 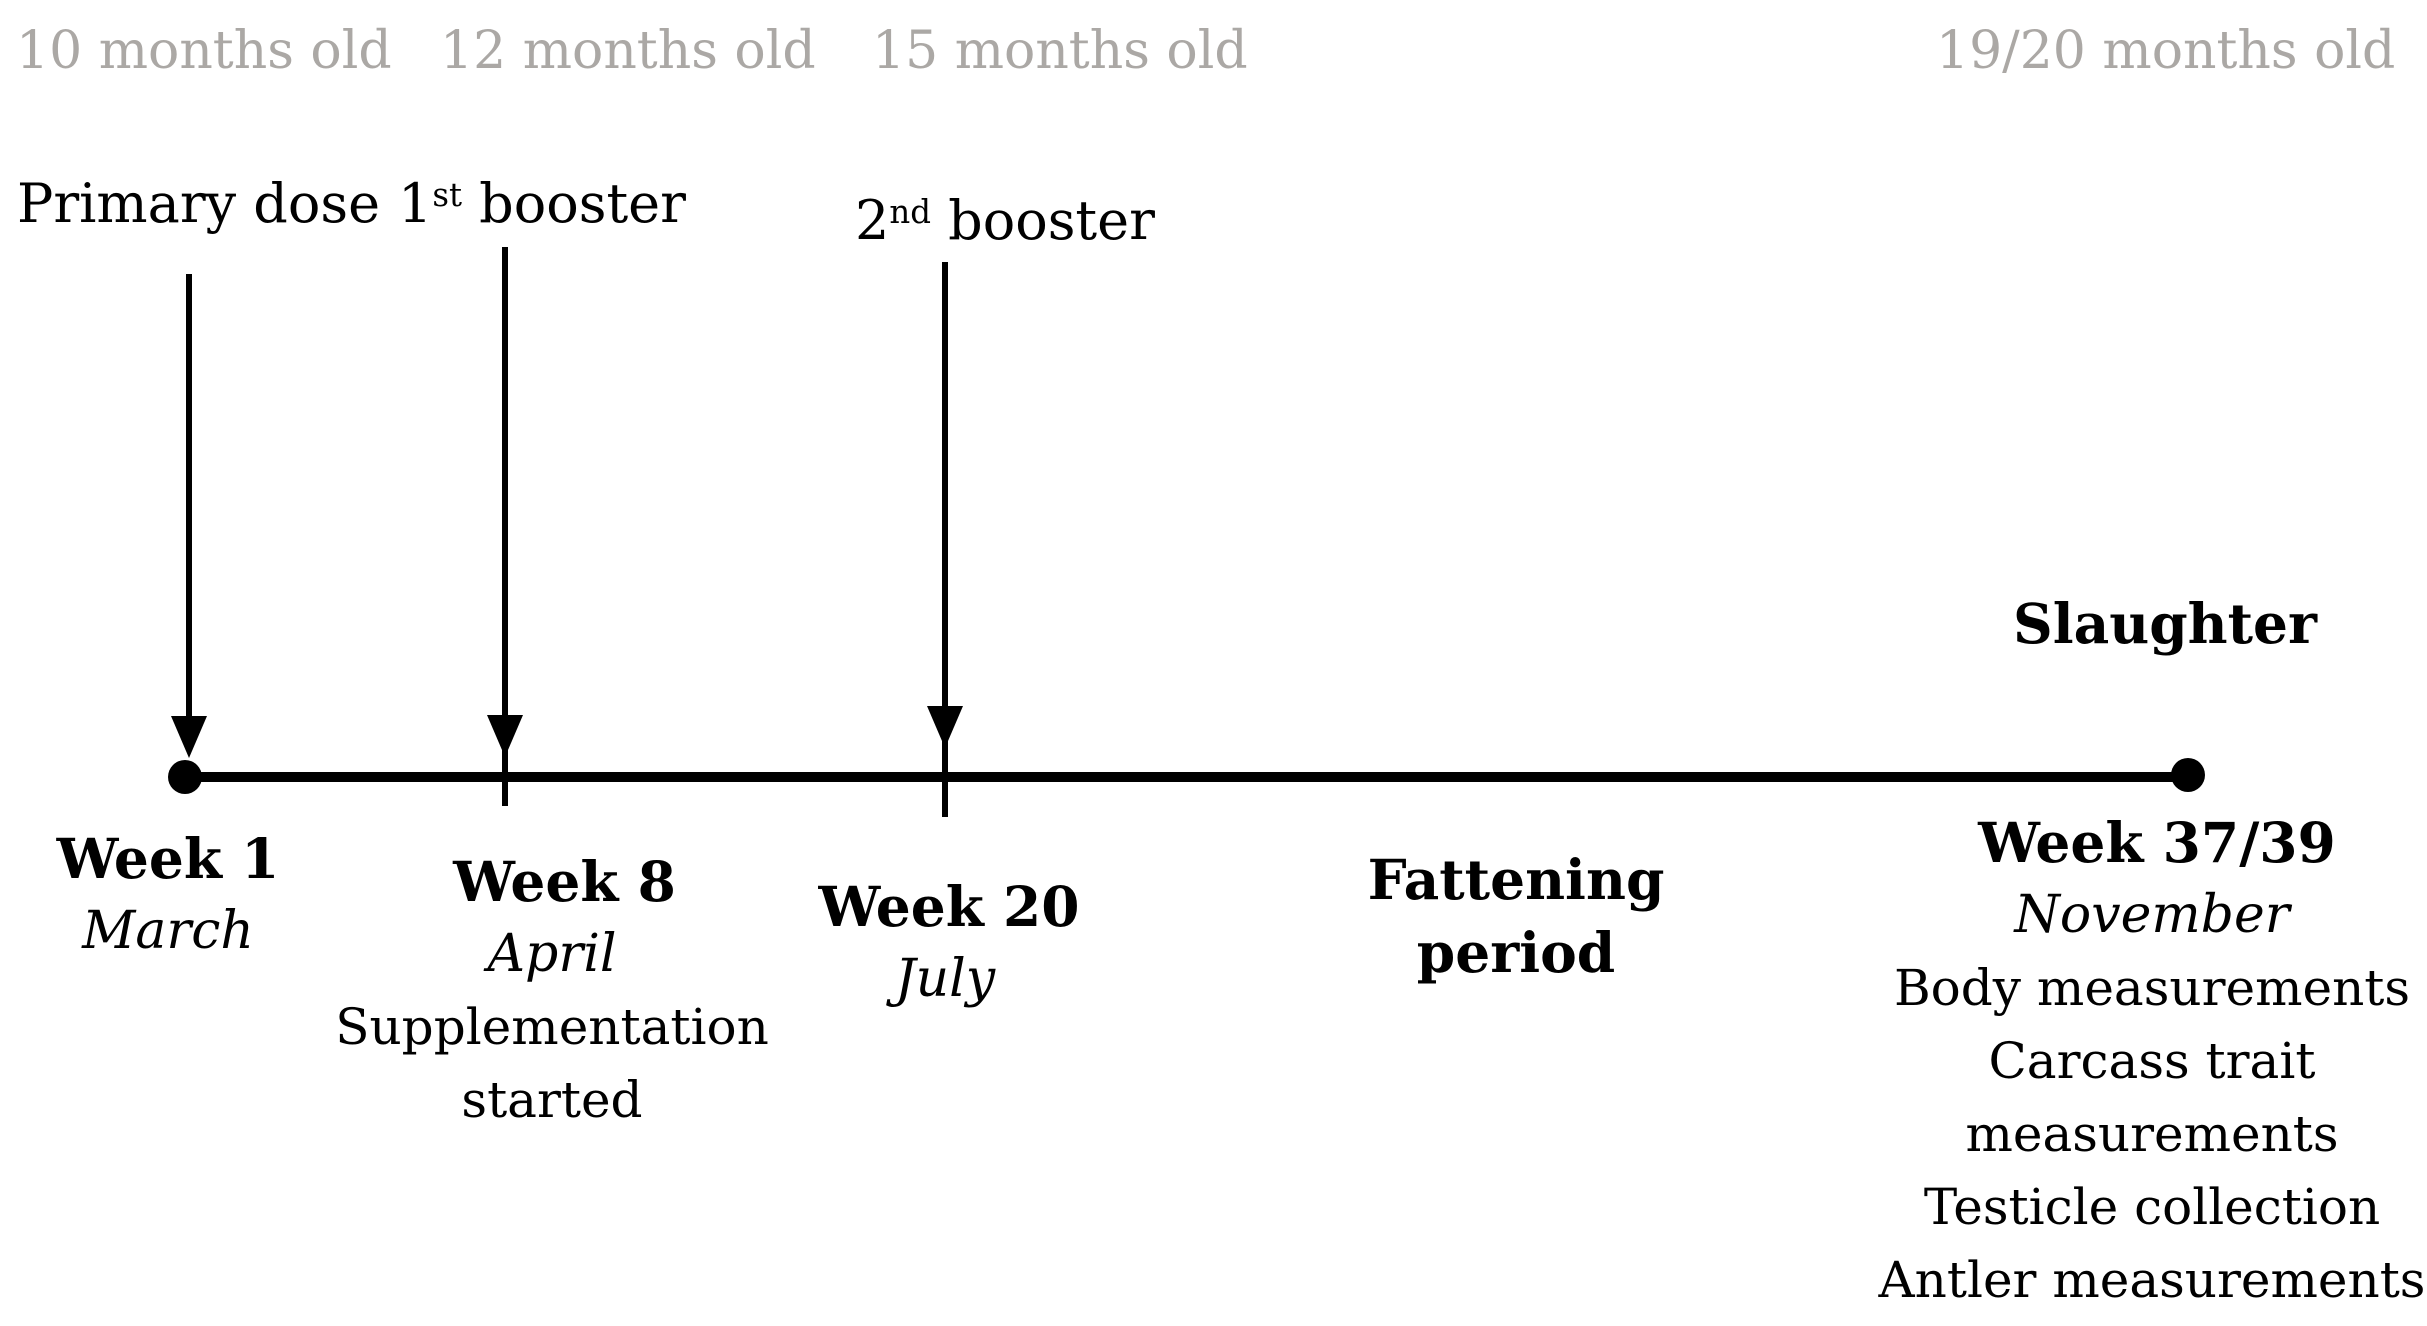 What do you see at coordinates (2165, 623) in the screenshot?
I see `event-label-slaughter: Slaughter` at bounding box center [2165, 623].